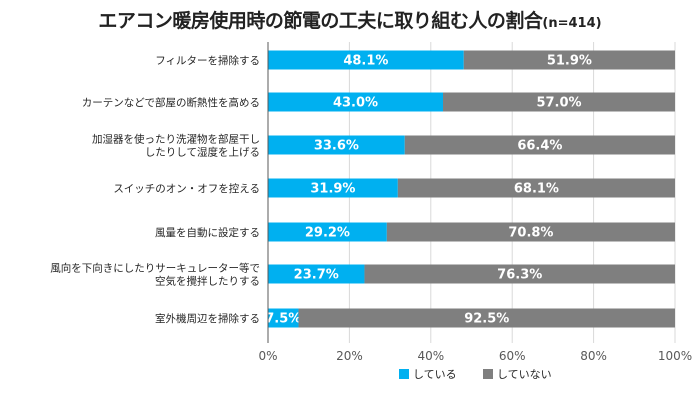 The height and width of the screenshot is (408, 700). I want to click on chart-title-row: エアコン暖房使用時の節電の工夫に取り組む人の割合(n=414), so click(350, 19).